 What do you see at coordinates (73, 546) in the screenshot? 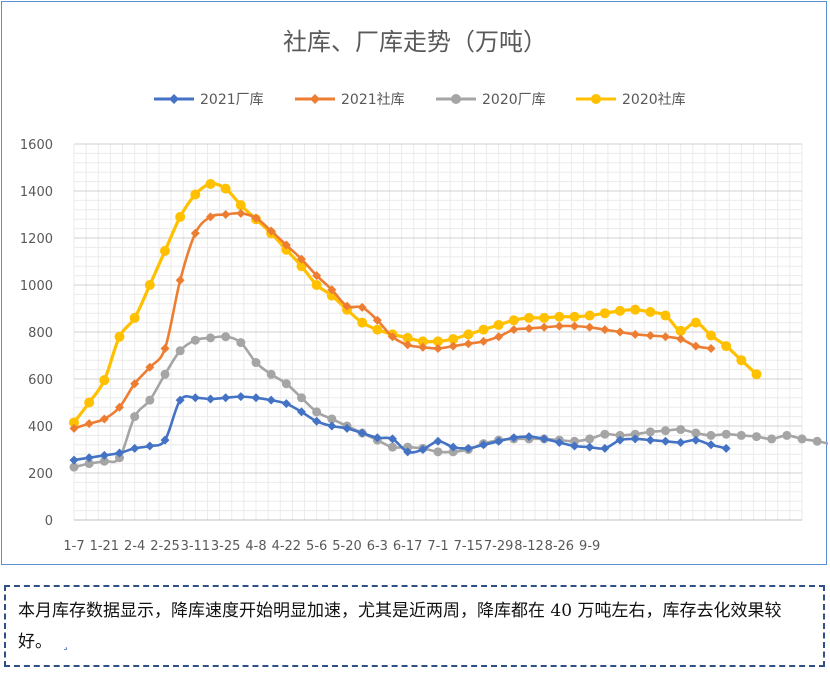
I see `x-tick-label: 1-7` at bounding box center [73, 546].